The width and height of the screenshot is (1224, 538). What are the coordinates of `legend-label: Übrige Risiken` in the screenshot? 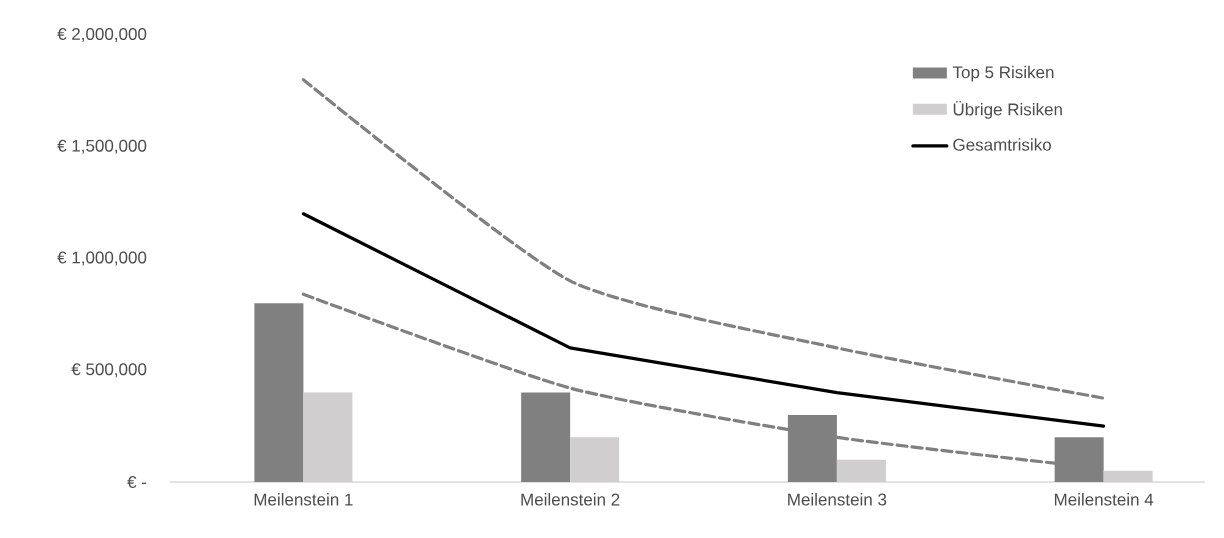 It's located at (1007, 110).